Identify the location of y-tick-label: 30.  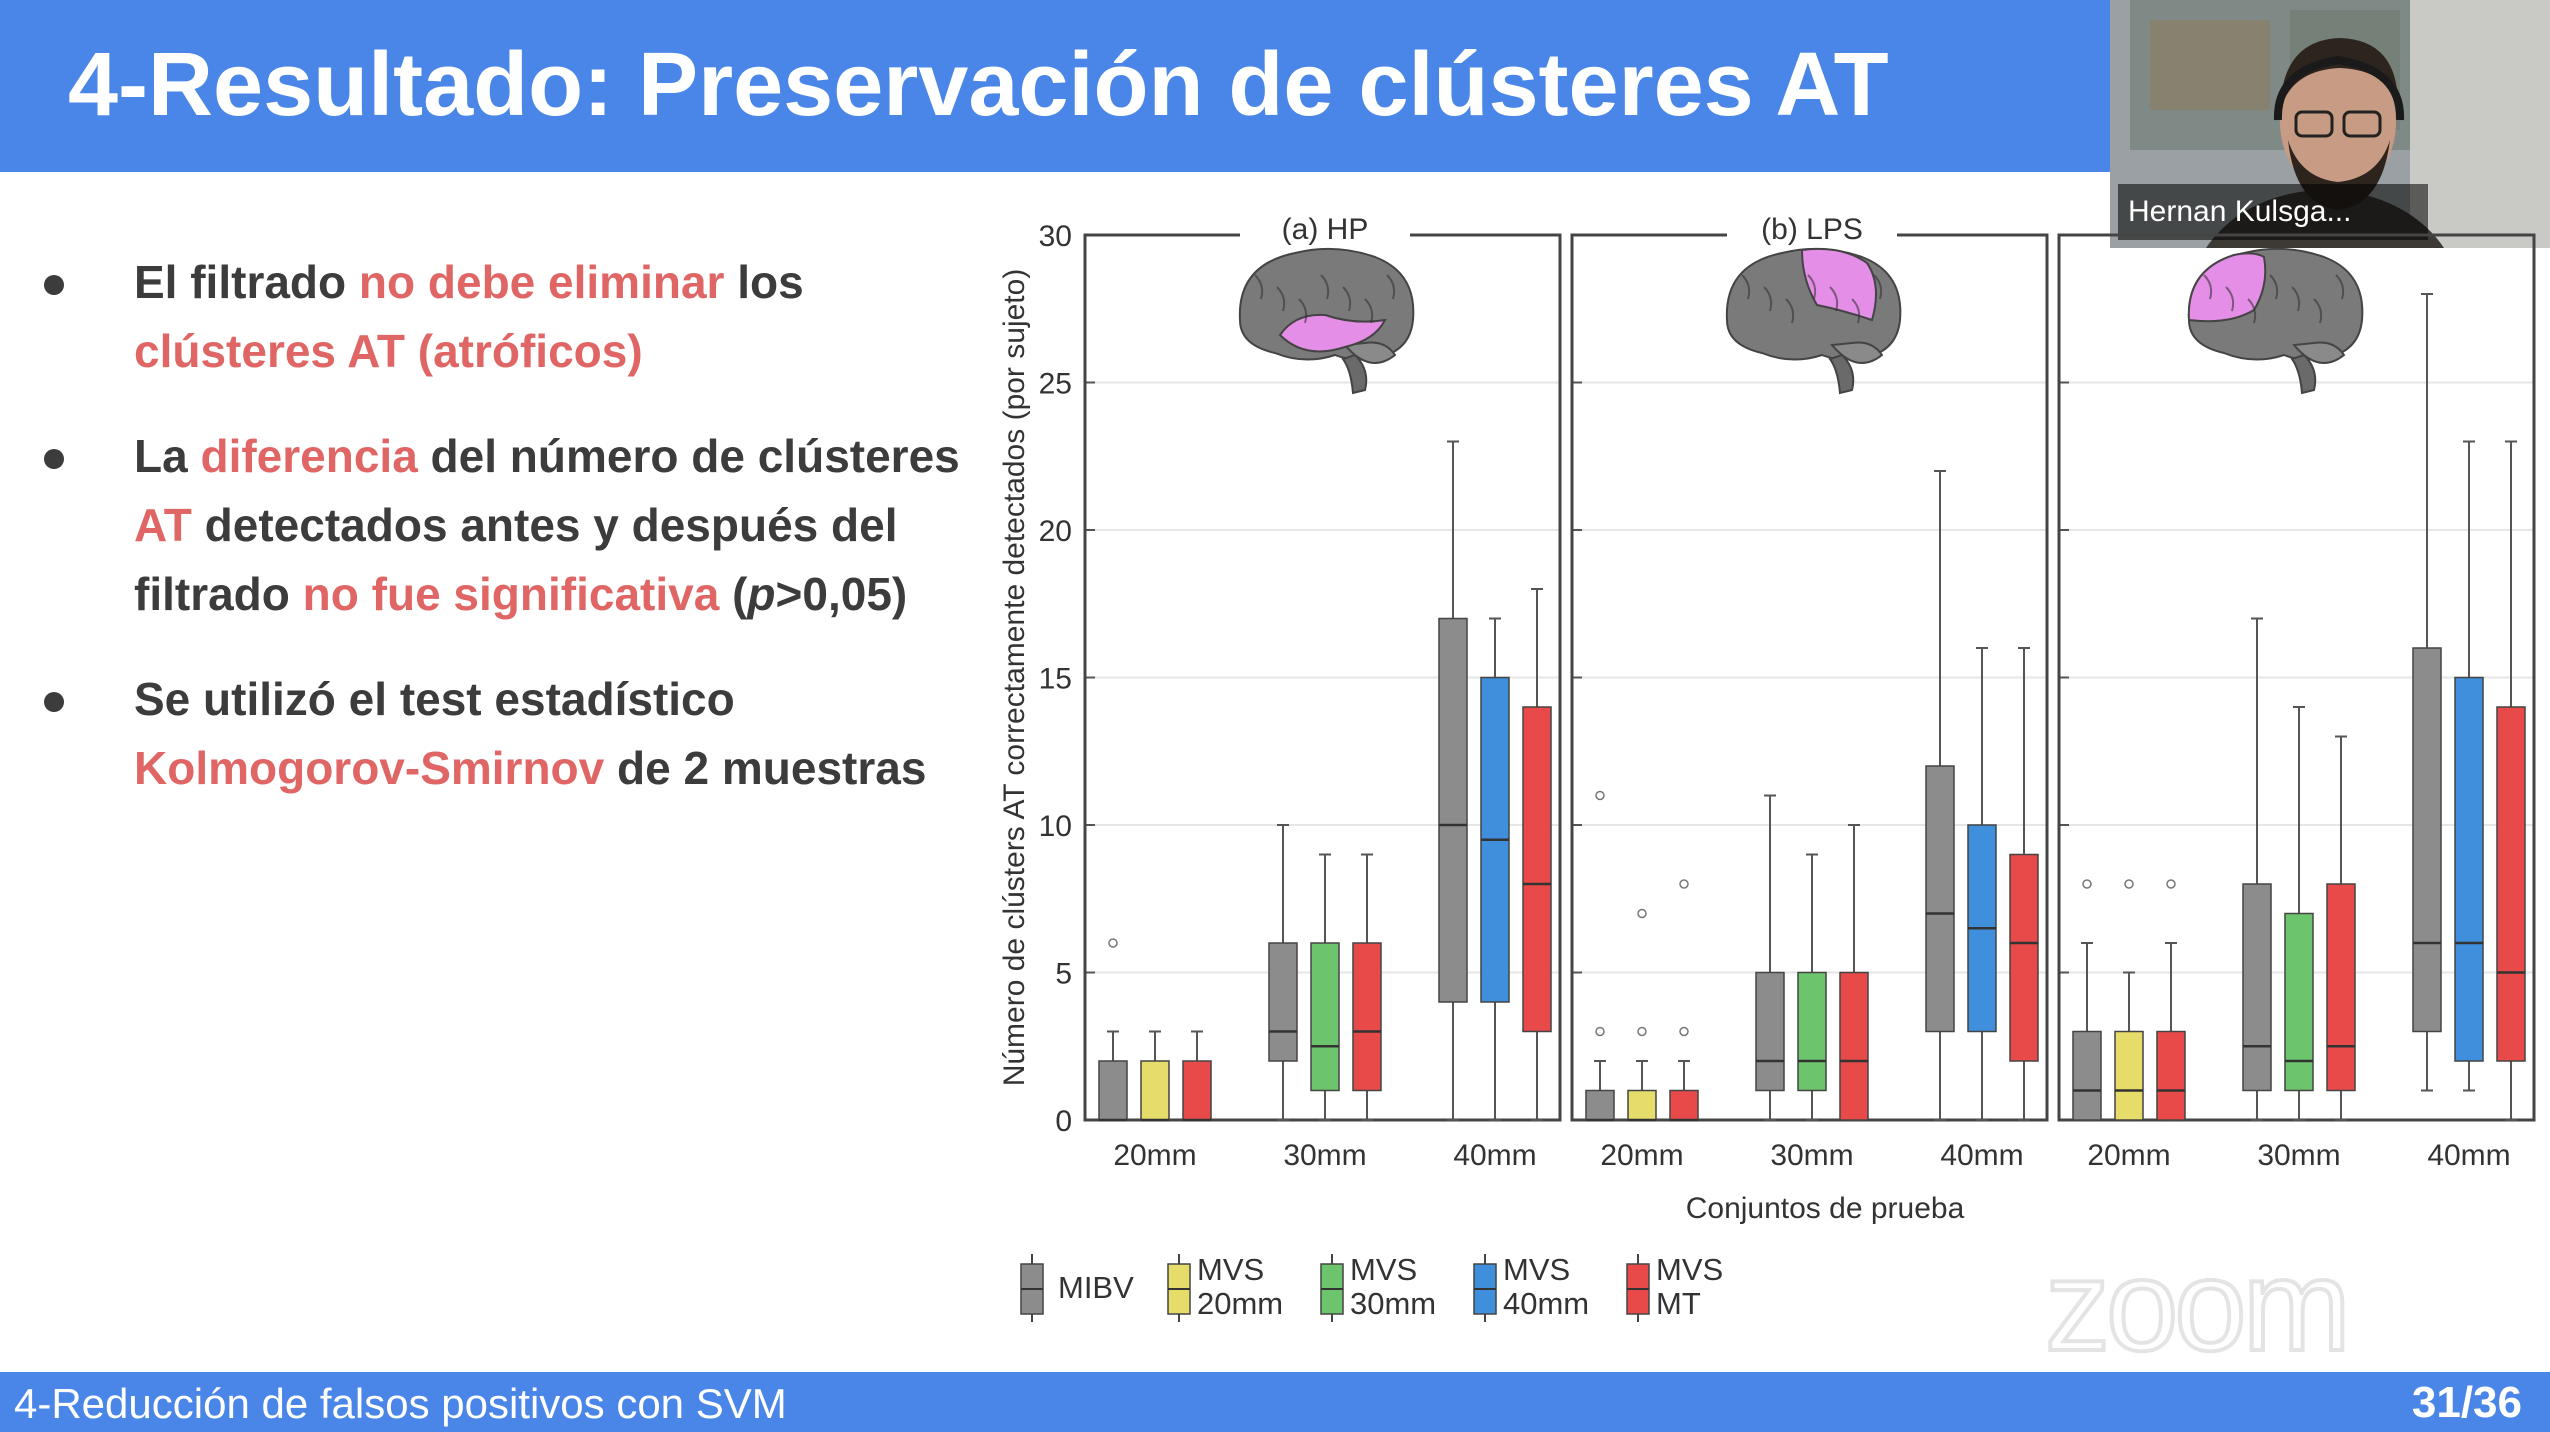
(1055, 236).